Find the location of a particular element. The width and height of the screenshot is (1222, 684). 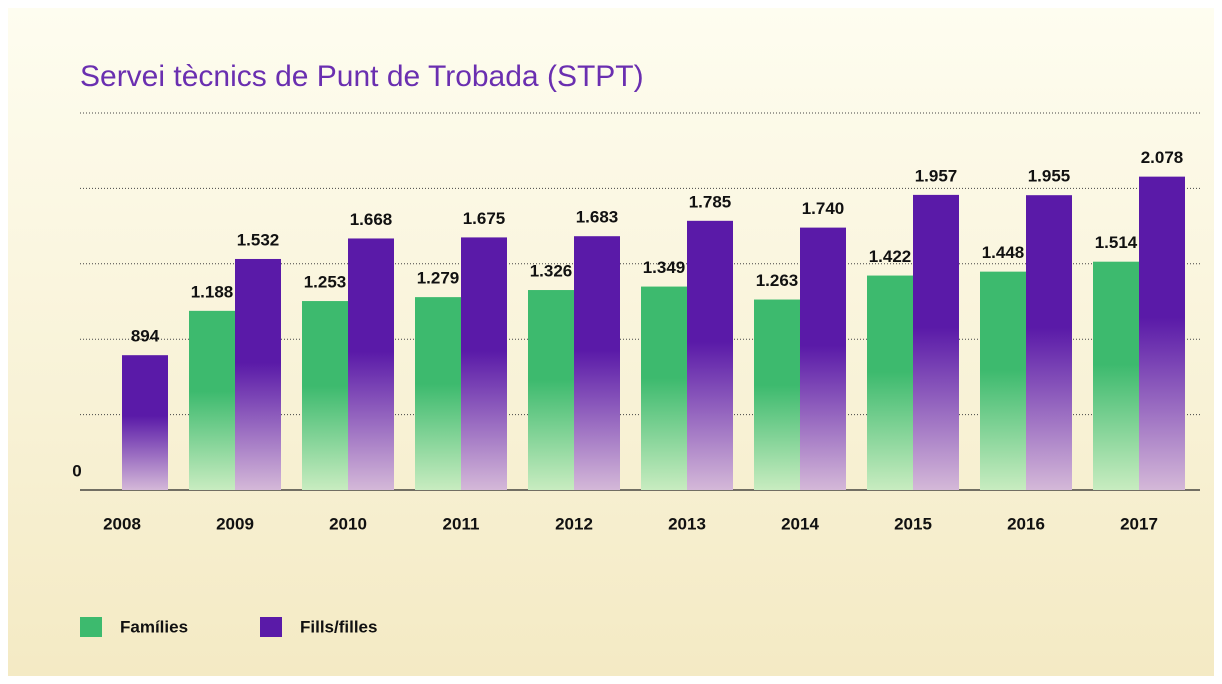

x-tick-label: 2016 is located at coordinates (1026, 523).